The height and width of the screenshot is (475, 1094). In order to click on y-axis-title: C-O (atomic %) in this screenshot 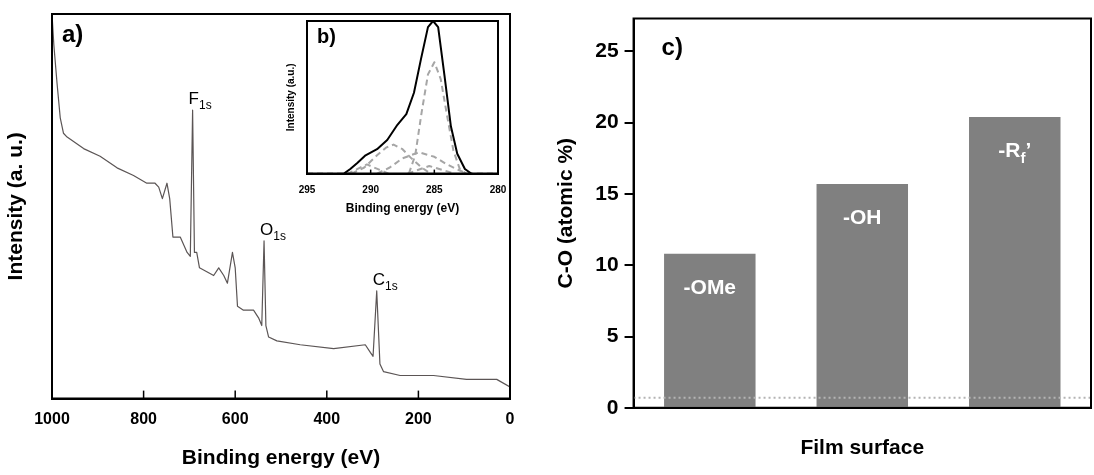, I will do `click(565, 213)`.